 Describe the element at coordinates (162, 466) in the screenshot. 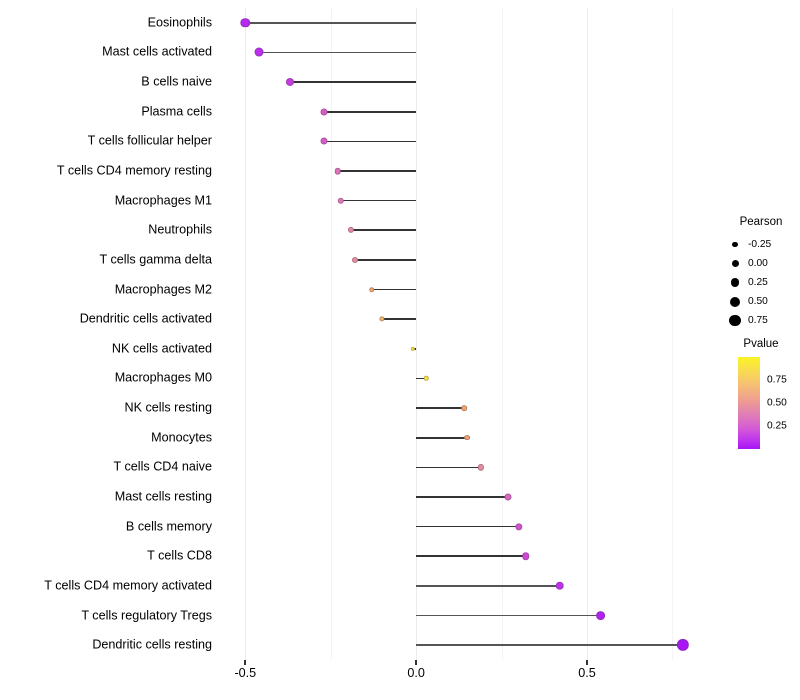

I see `y-axis-tick-label: T cells CD4 naive` at that location.